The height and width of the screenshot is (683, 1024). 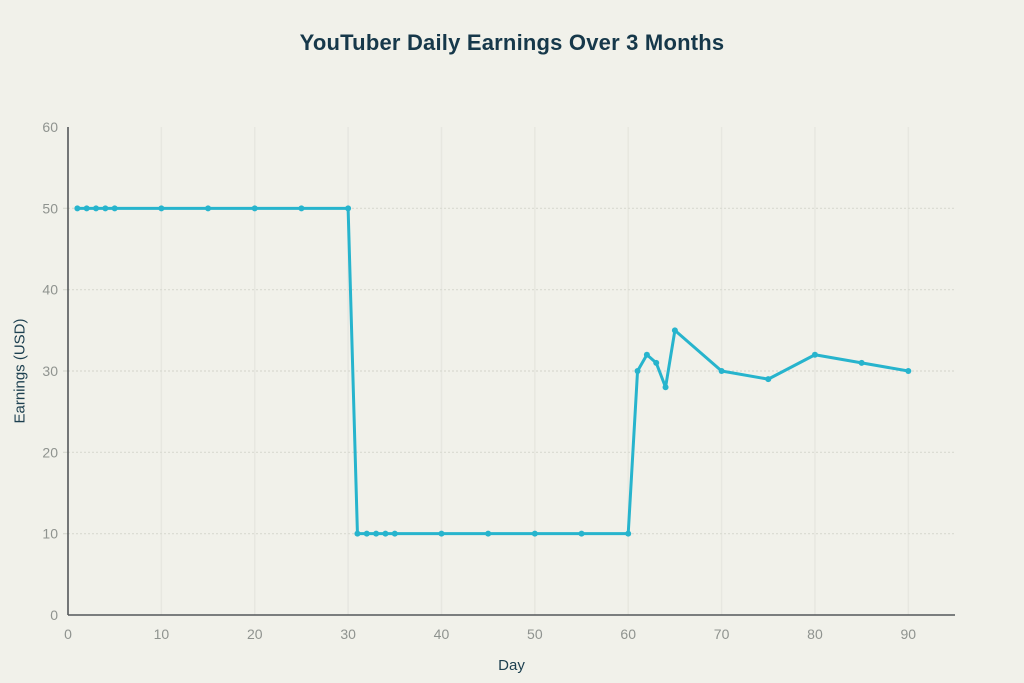 What do you see at coordinates (20, 371) in the screenshot?
I see `y-axis-title: Earnings (USD)` at bounding box center [20, 371].